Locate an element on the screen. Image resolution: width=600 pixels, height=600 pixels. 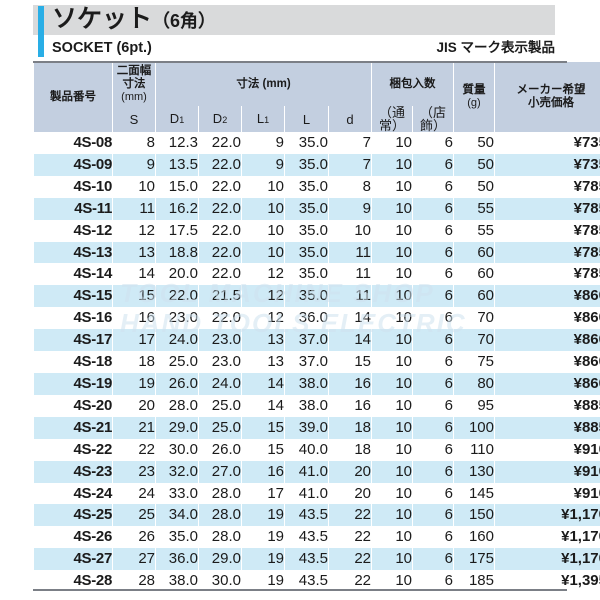
cell-d: 14 is located at coordinates (350, 318).